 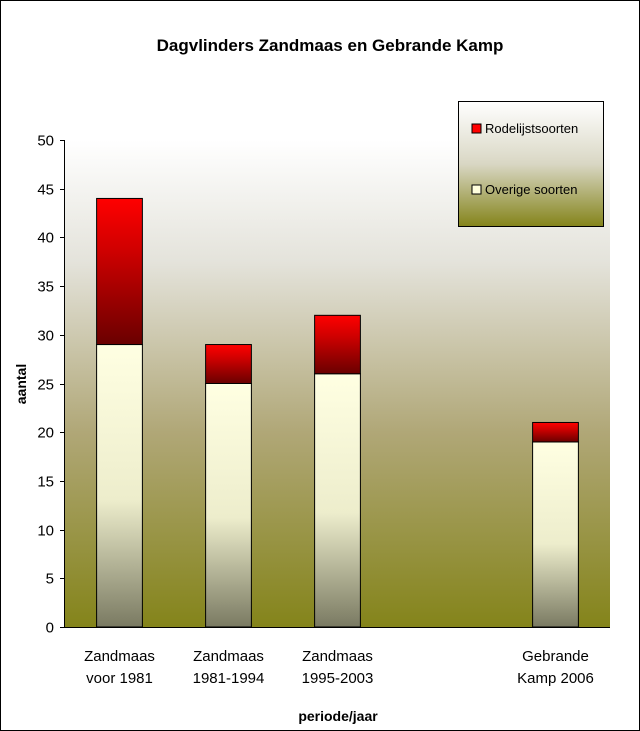 What do you see at coordinates (229, 667) in the screenshot?
I see `x-category-label: Zandmaas 1981-1994` at bounding box center [229, 667].